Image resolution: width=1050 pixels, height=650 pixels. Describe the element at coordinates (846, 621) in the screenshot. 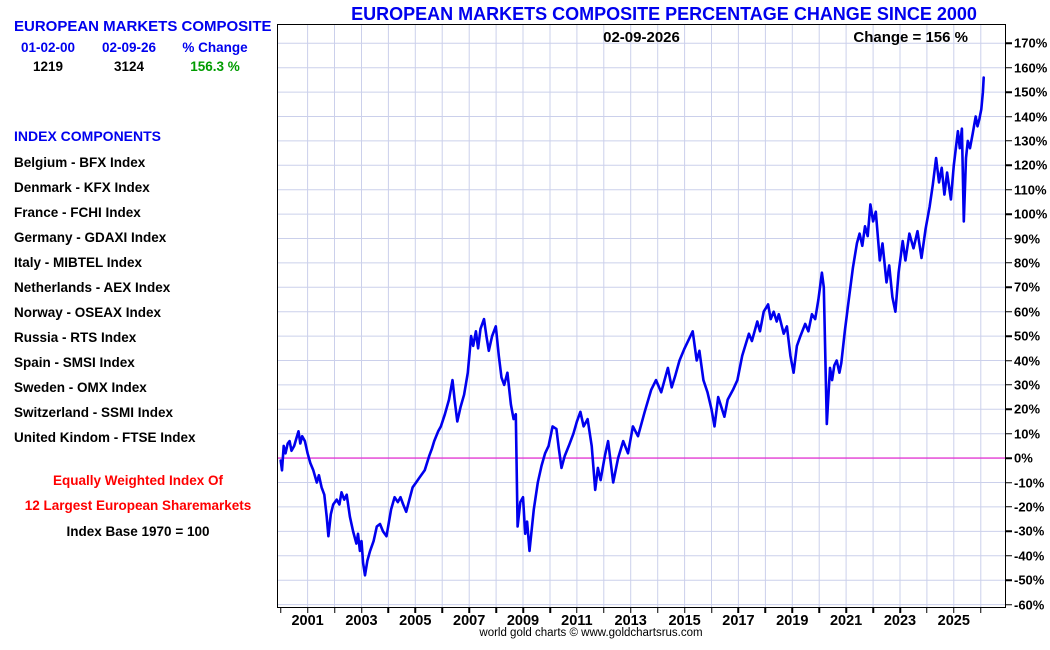

I see `x-axis-label: 2021` at that location.